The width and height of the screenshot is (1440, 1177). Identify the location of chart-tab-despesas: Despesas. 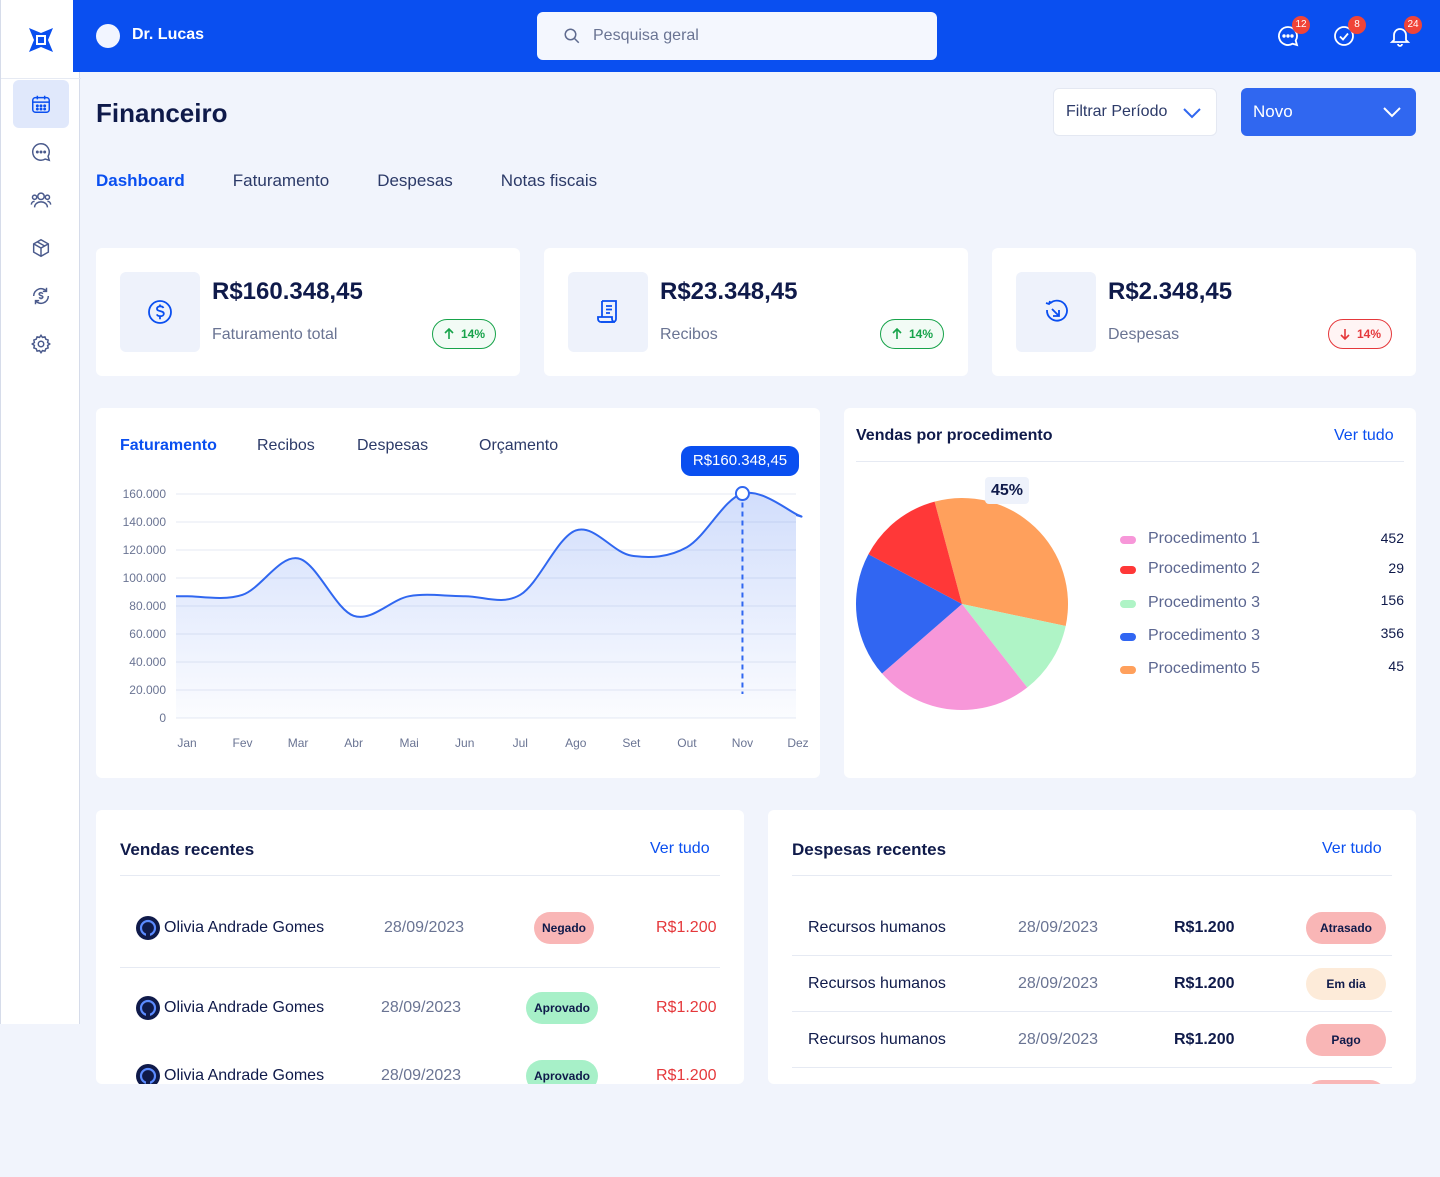
(393, 445).